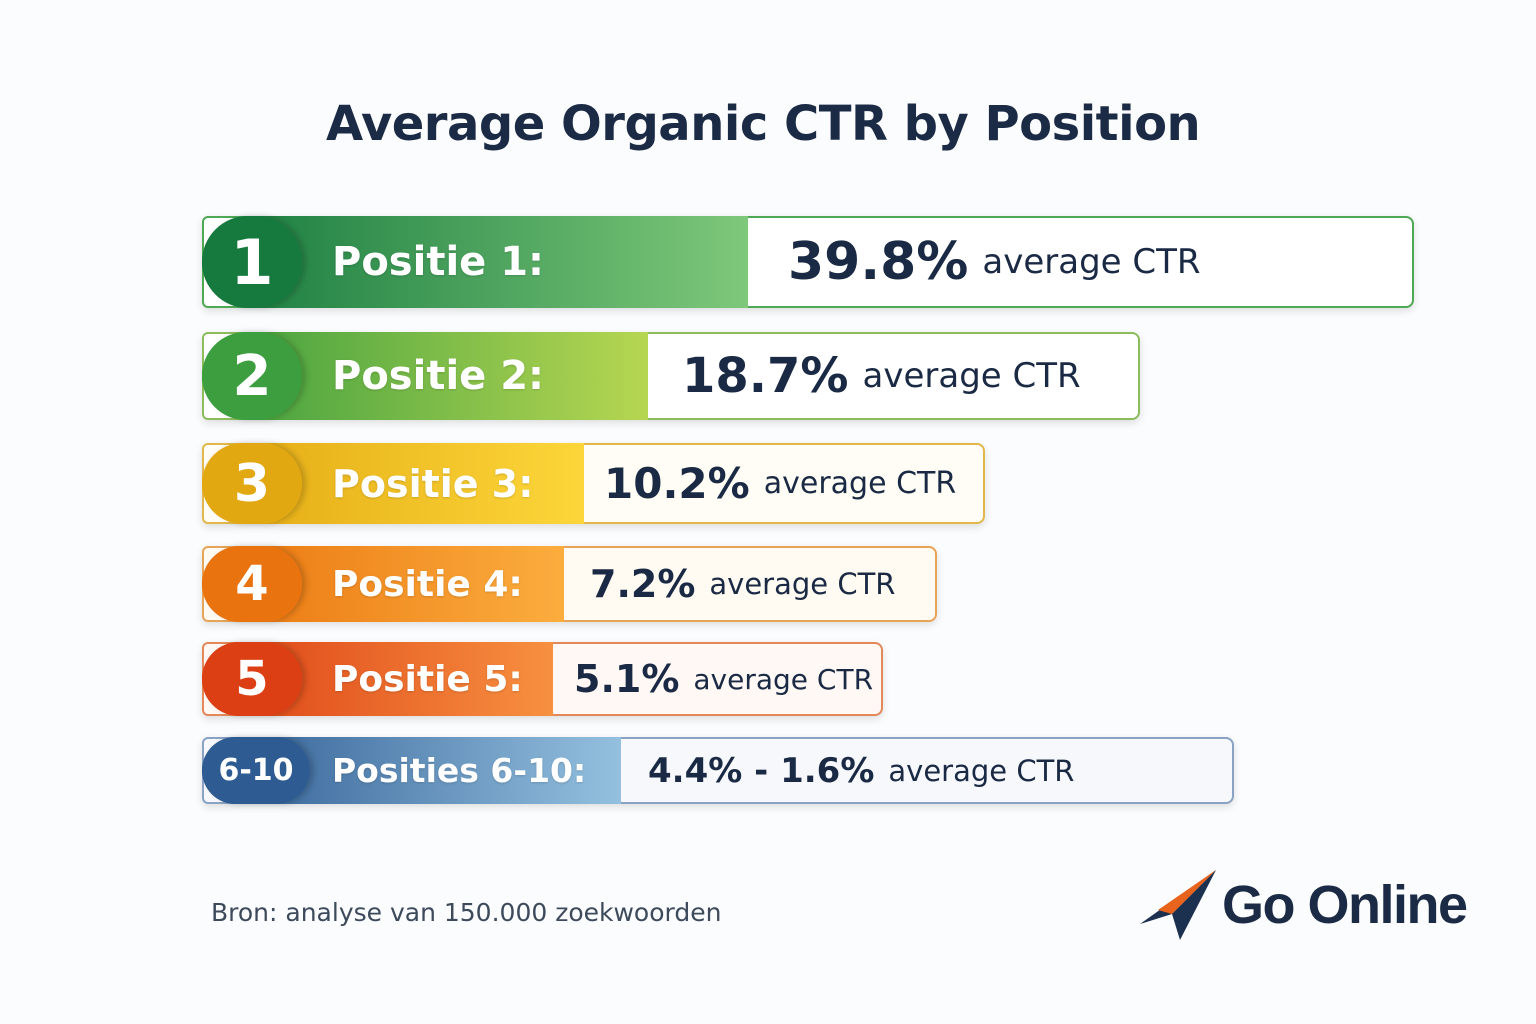 The image size is (1536, 1024). What do you see at coordinates (677, 483) in the screenshot?
I see `ctr-value: 10.2%` at bounding box center [677, 483].